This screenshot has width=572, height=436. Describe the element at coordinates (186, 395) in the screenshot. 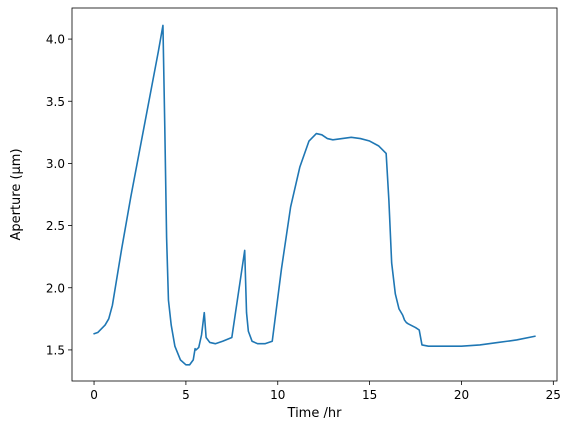

I see `x-tick-label: 5` at that location.